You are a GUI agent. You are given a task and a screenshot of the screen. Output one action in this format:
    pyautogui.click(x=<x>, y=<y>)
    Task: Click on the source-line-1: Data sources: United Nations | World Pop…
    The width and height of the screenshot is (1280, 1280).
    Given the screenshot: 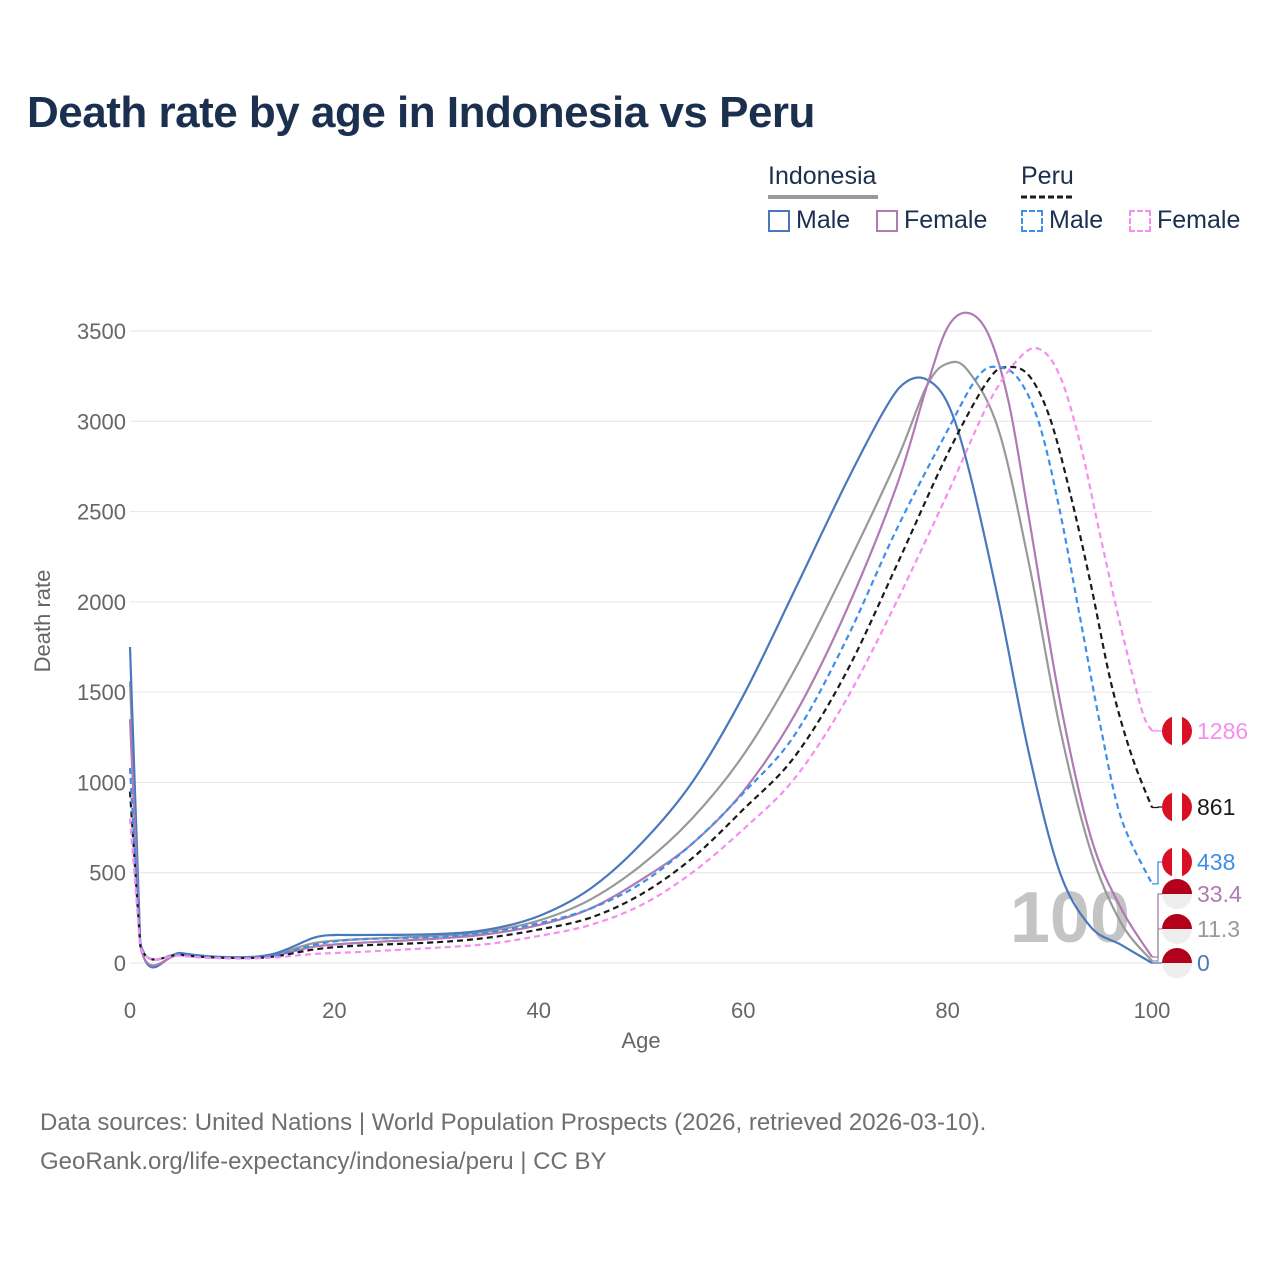 What is the action you would take?
    pyautogui.click(x=513, y=1122)
    